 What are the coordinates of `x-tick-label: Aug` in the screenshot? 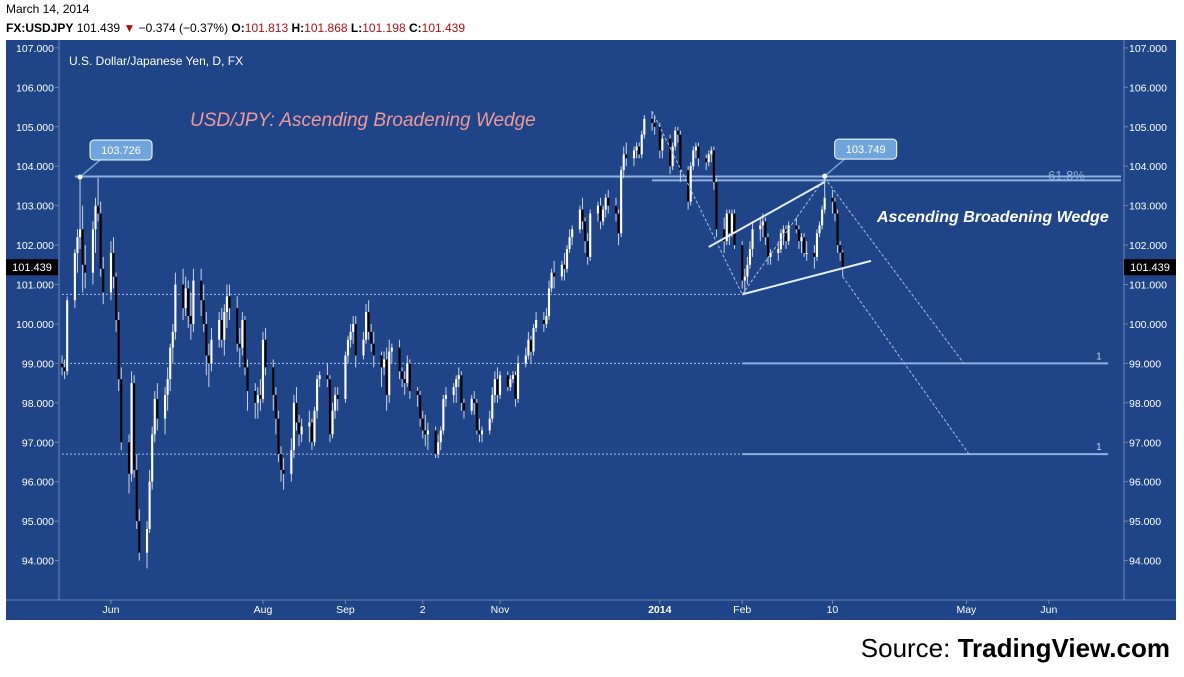 It's located at (263, 610).